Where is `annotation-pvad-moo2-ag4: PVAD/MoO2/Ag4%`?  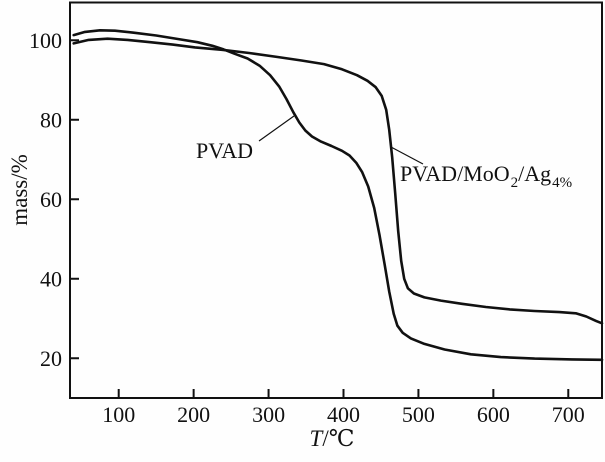 annotation-pvad-moo2-ag4: PVAD/MoO2/Ag4% is located at coordinates (486, 176).